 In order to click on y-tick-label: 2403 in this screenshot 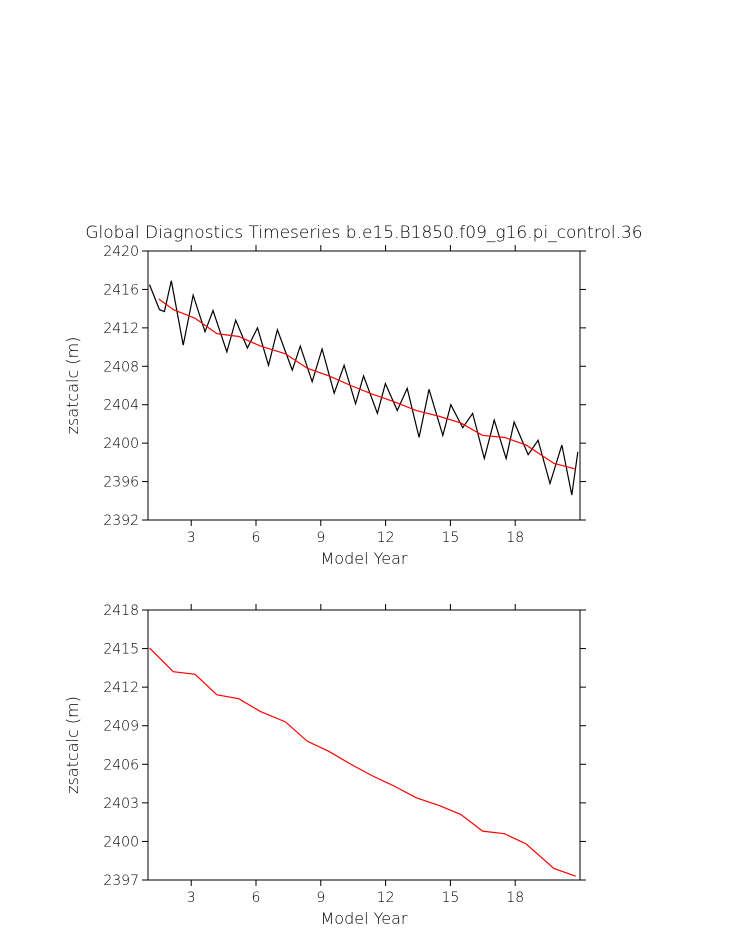, I will do `click(121, 804)`.